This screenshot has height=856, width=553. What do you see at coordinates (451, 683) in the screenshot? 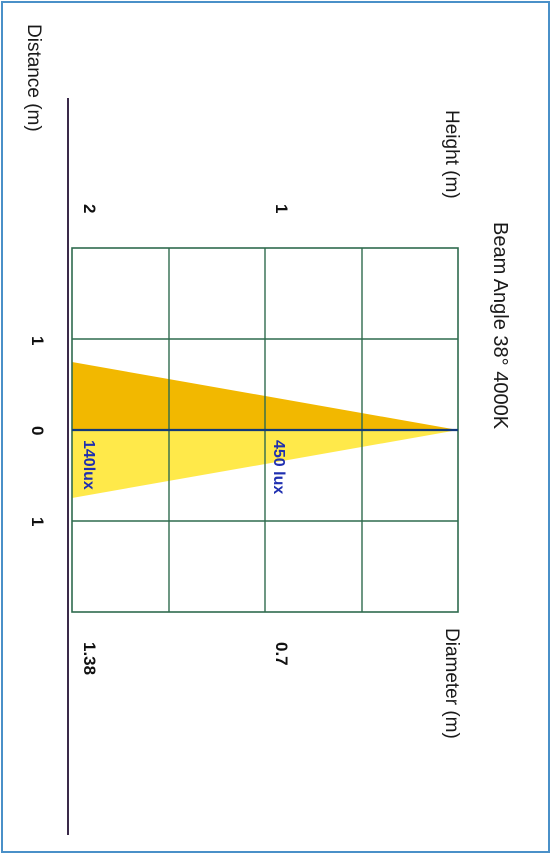
I see `diameter-axis-label: Diameter (m)` at bounding box center [451, 683].